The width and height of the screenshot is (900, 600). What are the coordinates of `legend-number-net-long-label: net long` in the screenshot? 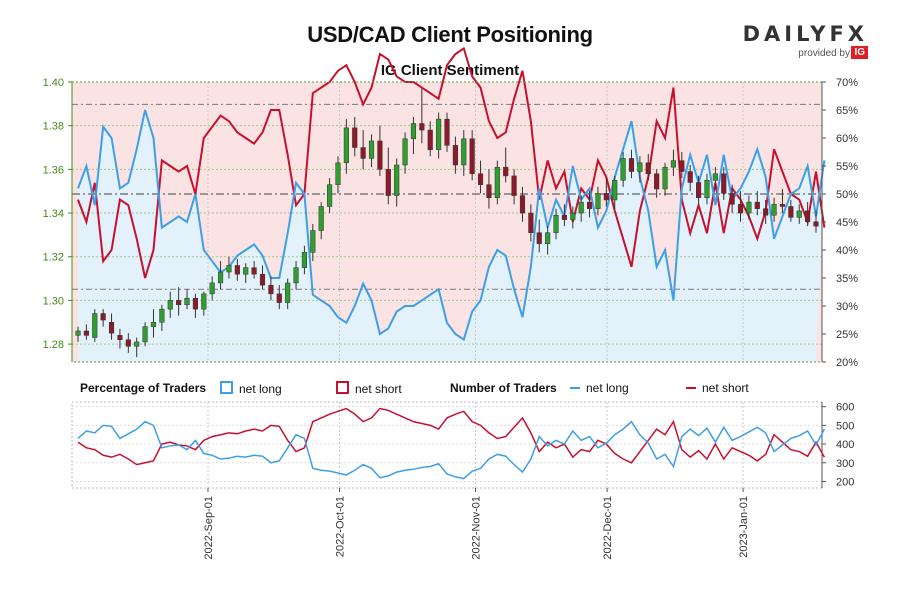 It's located at (607, 388).